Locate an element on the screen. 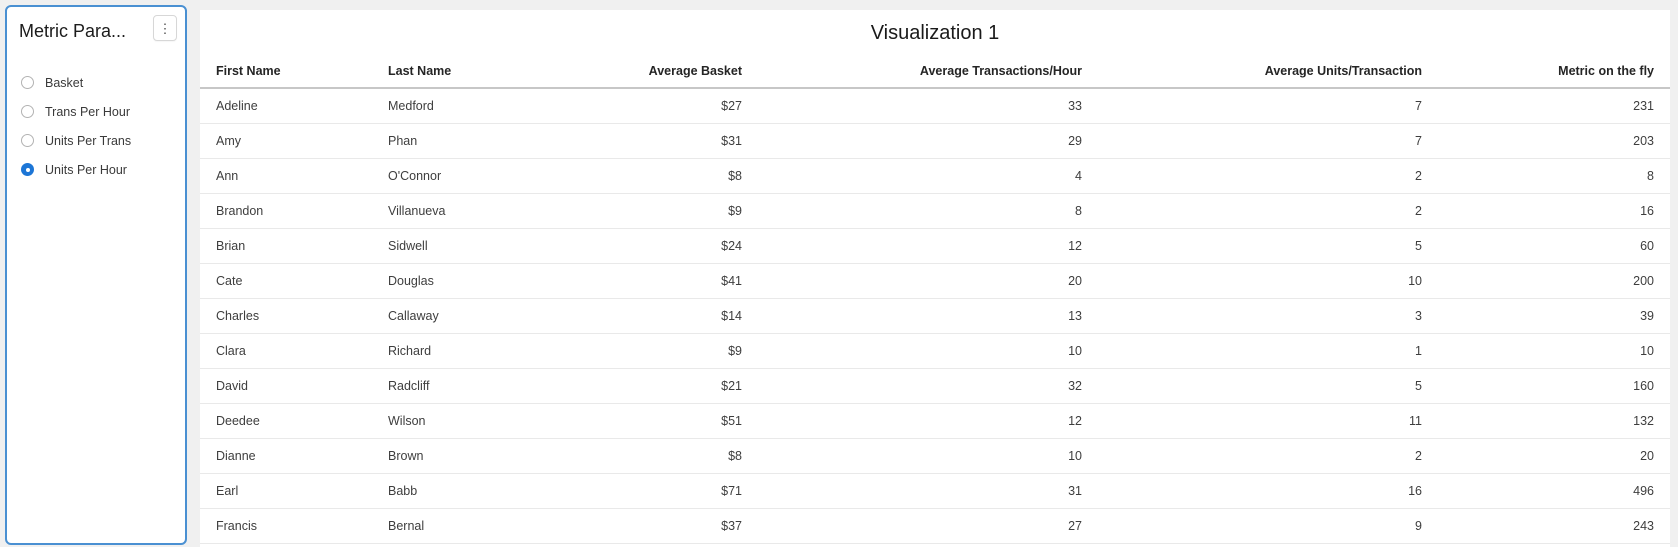  table-cell: Brown is located at coordinates (465, 456).